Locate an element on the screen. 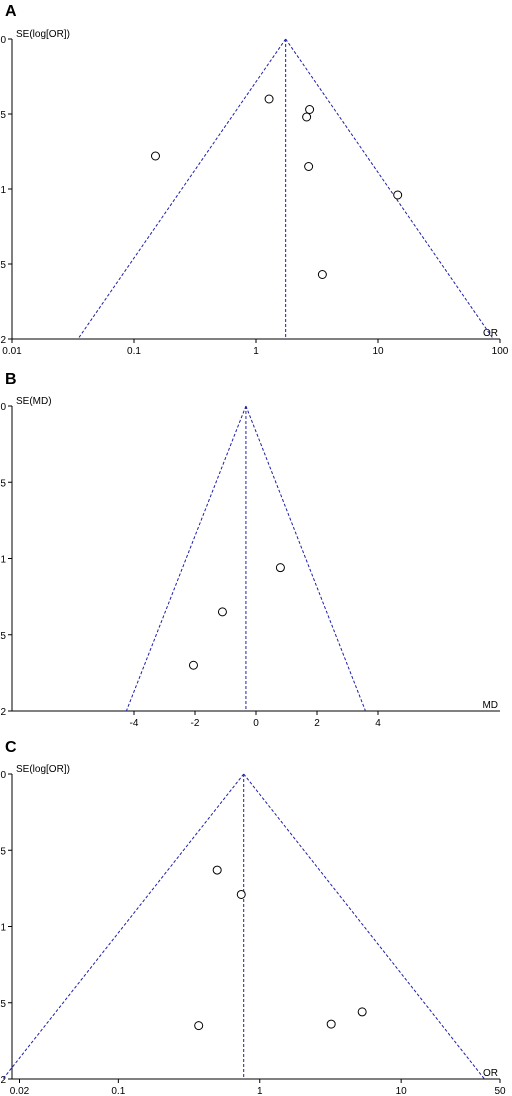 This screenshot has width=512, height=1096. x-tick-label: 4 is located at coordinates (378, 723).